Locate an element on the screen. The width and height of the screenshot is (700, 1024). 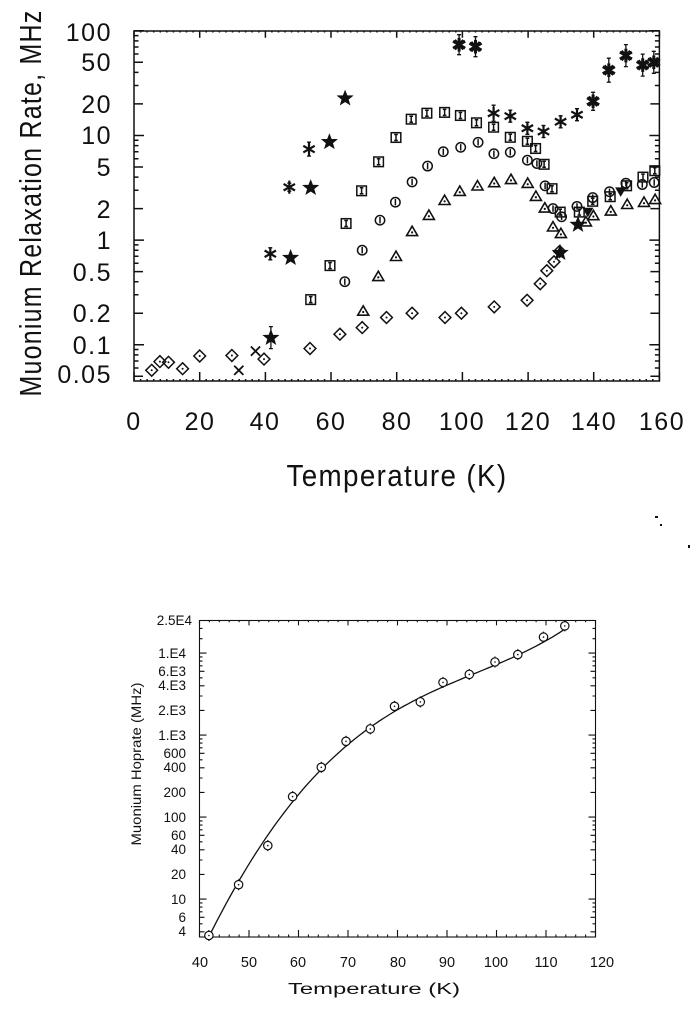
svg-text: 4.E3 is located at coordinates (172, 685).